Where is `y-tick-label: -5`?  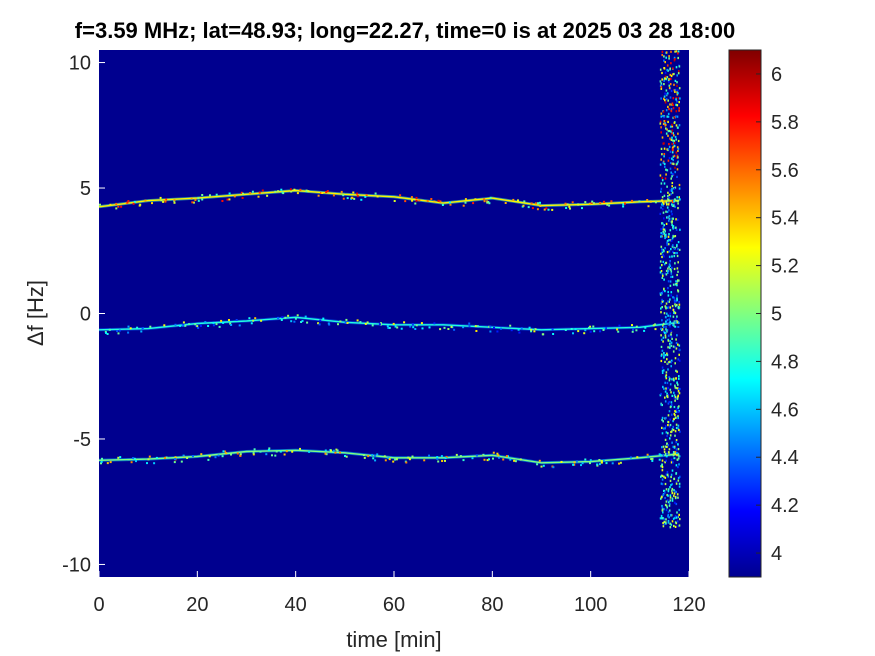 y-tick-label: -5 is located at coordinates (82, 440).